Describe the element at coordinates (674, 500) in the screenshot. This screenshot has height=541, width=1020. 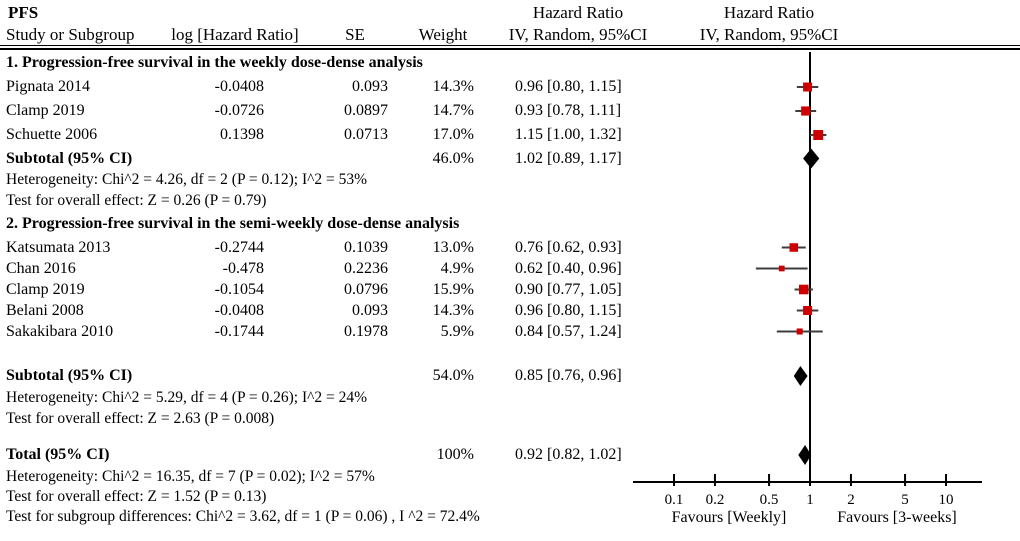
I see `axis-tick-label: 0.1` at that location.